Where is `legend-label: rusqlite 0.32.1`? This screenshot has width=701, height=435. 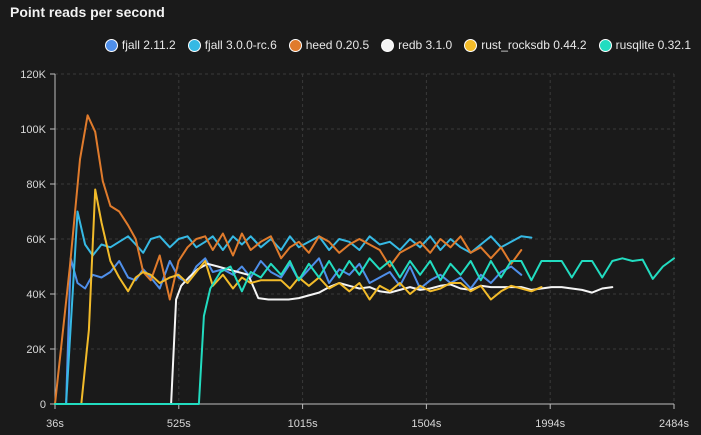
legend-label: rusqlite 0.32.1 is located at coordinates (653, 45).